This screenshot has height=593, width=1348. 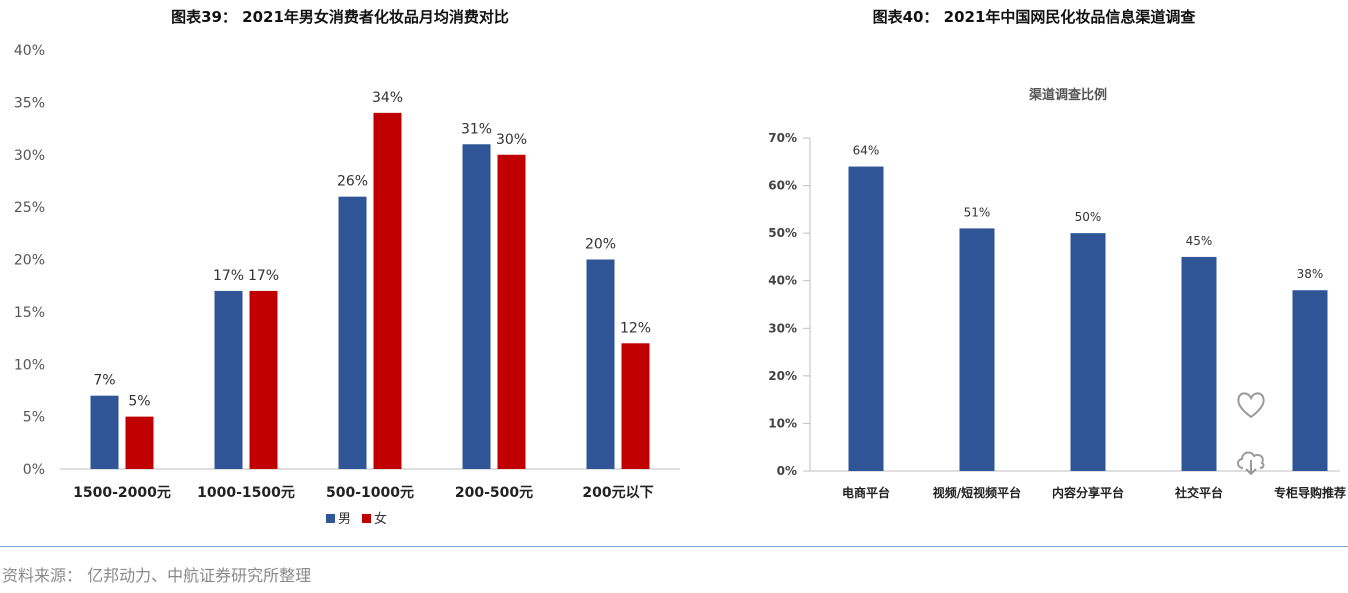 I want to click on footer-divider, so click(x=674, y=546).